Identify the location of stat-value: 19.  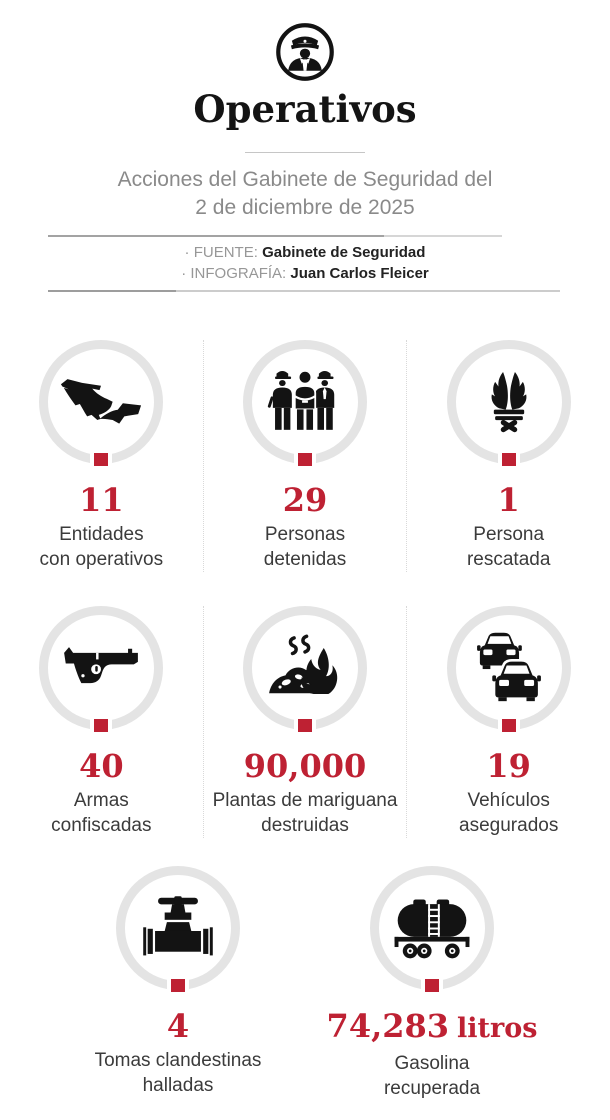
(508, 766).